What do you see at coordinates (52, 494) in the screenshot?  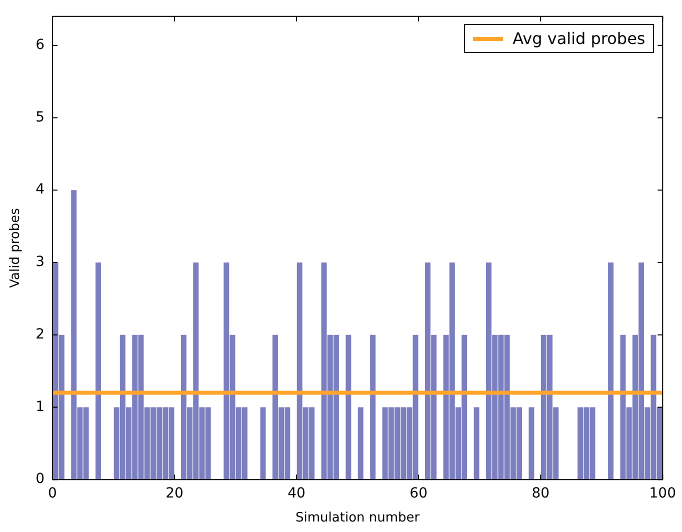 I see `x-tick-label: 0` at bounding box center [52, 494].